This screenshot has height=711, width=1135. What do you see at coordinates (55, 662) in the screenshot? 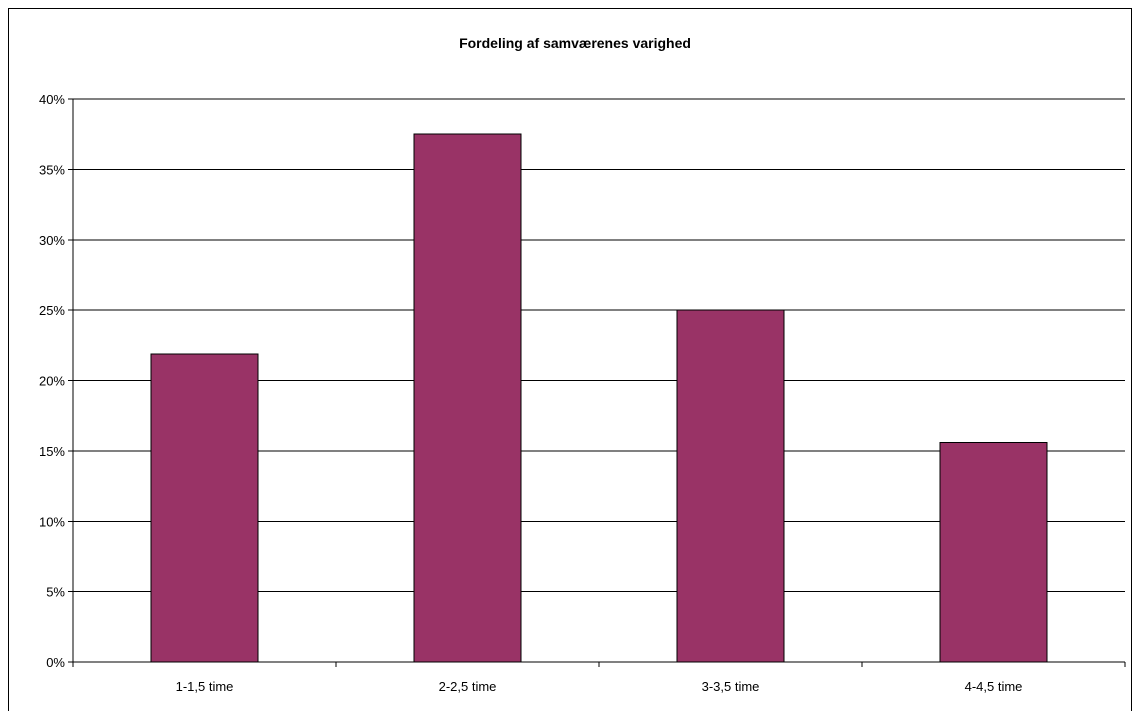
I see `y-tick-label: 0%` at bounding box center [55, 662].